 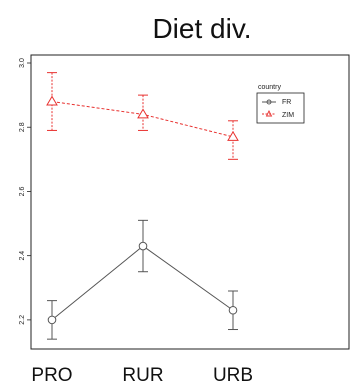 I want to click on legend-fr-marker, so click(x=269, y=102).